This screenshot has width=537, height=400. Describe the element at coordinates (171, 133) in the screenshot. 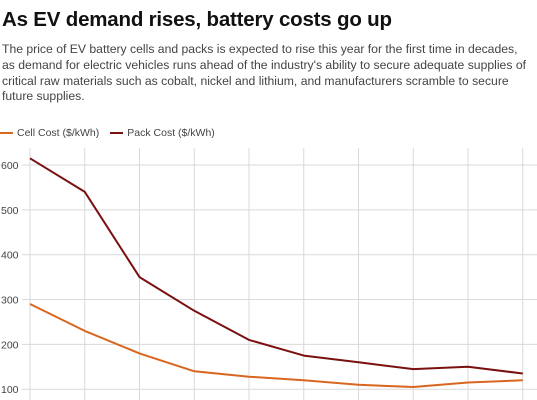

I see `legend-label-pack: Pack Cost ($/kWh)` at that location.